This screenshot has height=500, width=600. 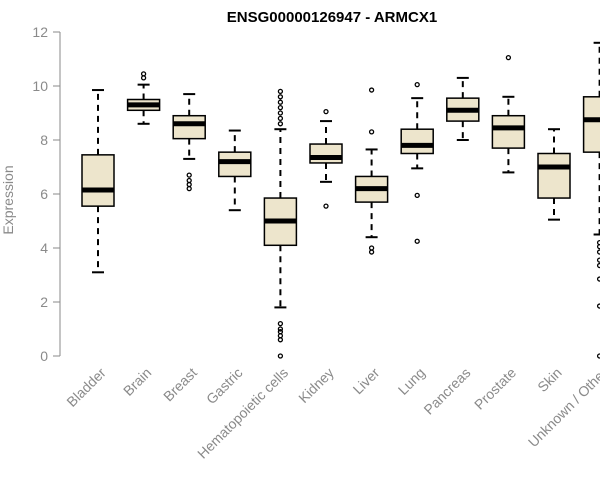 I want to click on category-label: Liver, so click(x=366, y=380).